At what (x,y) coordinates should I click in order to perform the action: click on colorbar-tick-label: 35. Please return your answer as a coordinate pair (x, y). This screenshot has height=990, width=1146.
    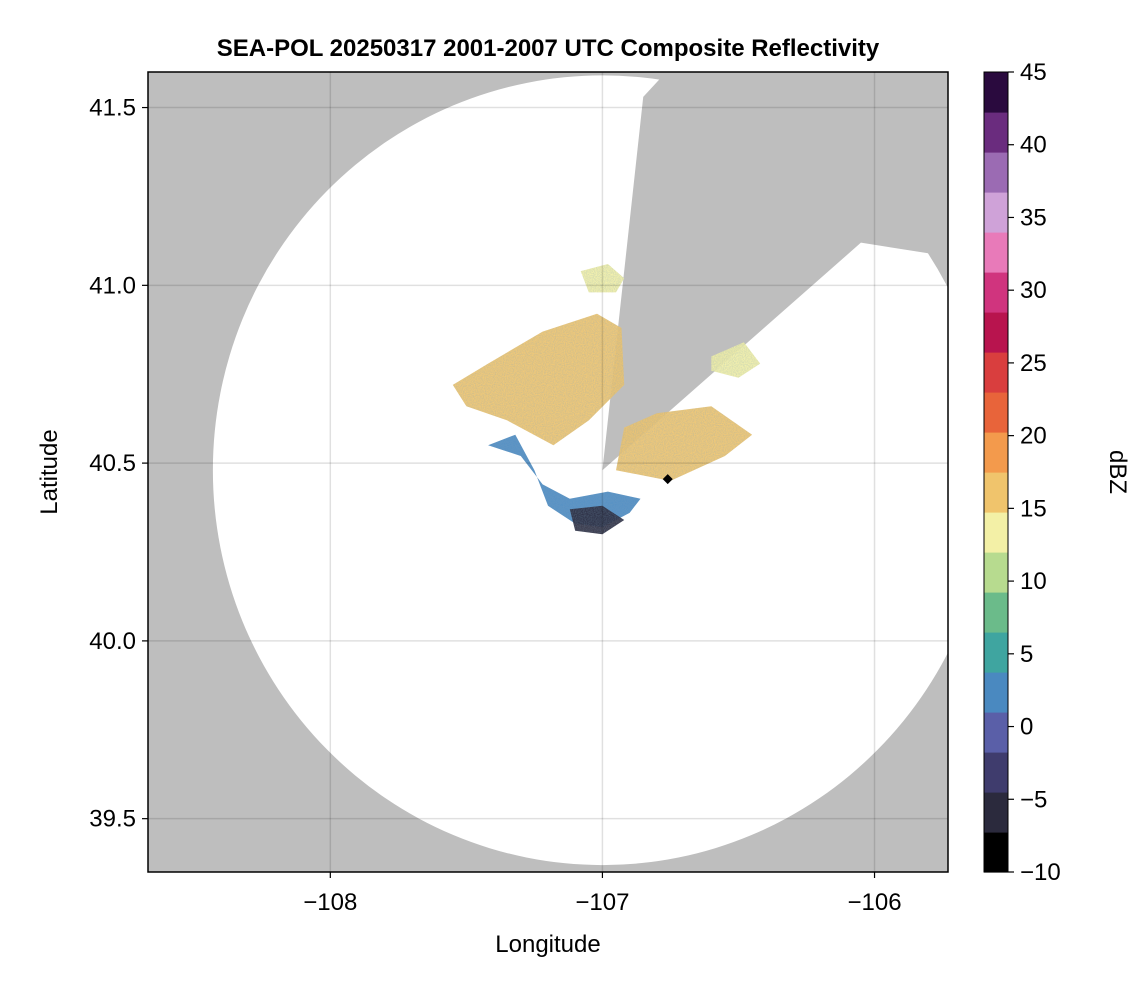
    Looking at the image, I should click on (1033, 217).